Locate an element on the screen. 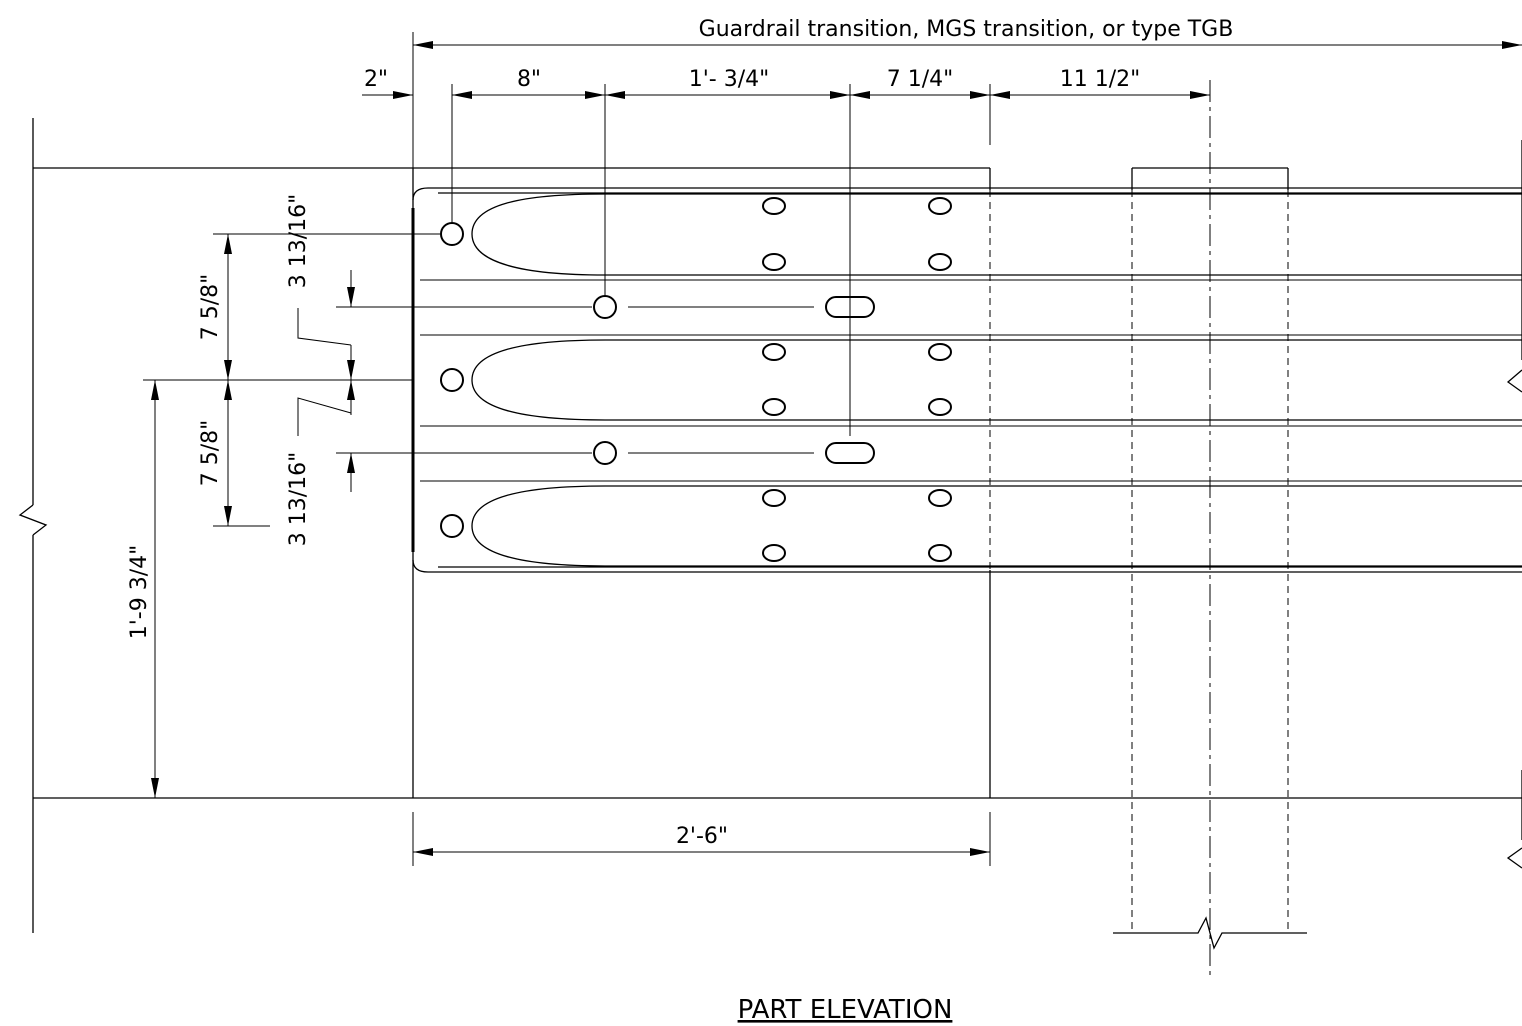 Image resolution: width=1522 pixels, height=1026 pixels. dim-7-5-8-upper: 7 5/8" is located at coordinates (210, 307).